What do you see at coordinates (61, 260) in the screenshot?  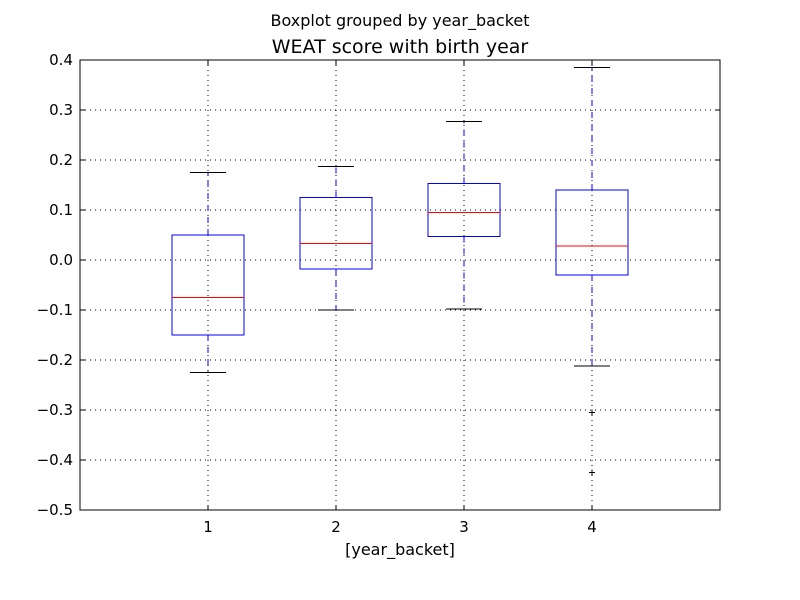 I see `y-tick-label: 0.0` at bounding box center [61, 260].